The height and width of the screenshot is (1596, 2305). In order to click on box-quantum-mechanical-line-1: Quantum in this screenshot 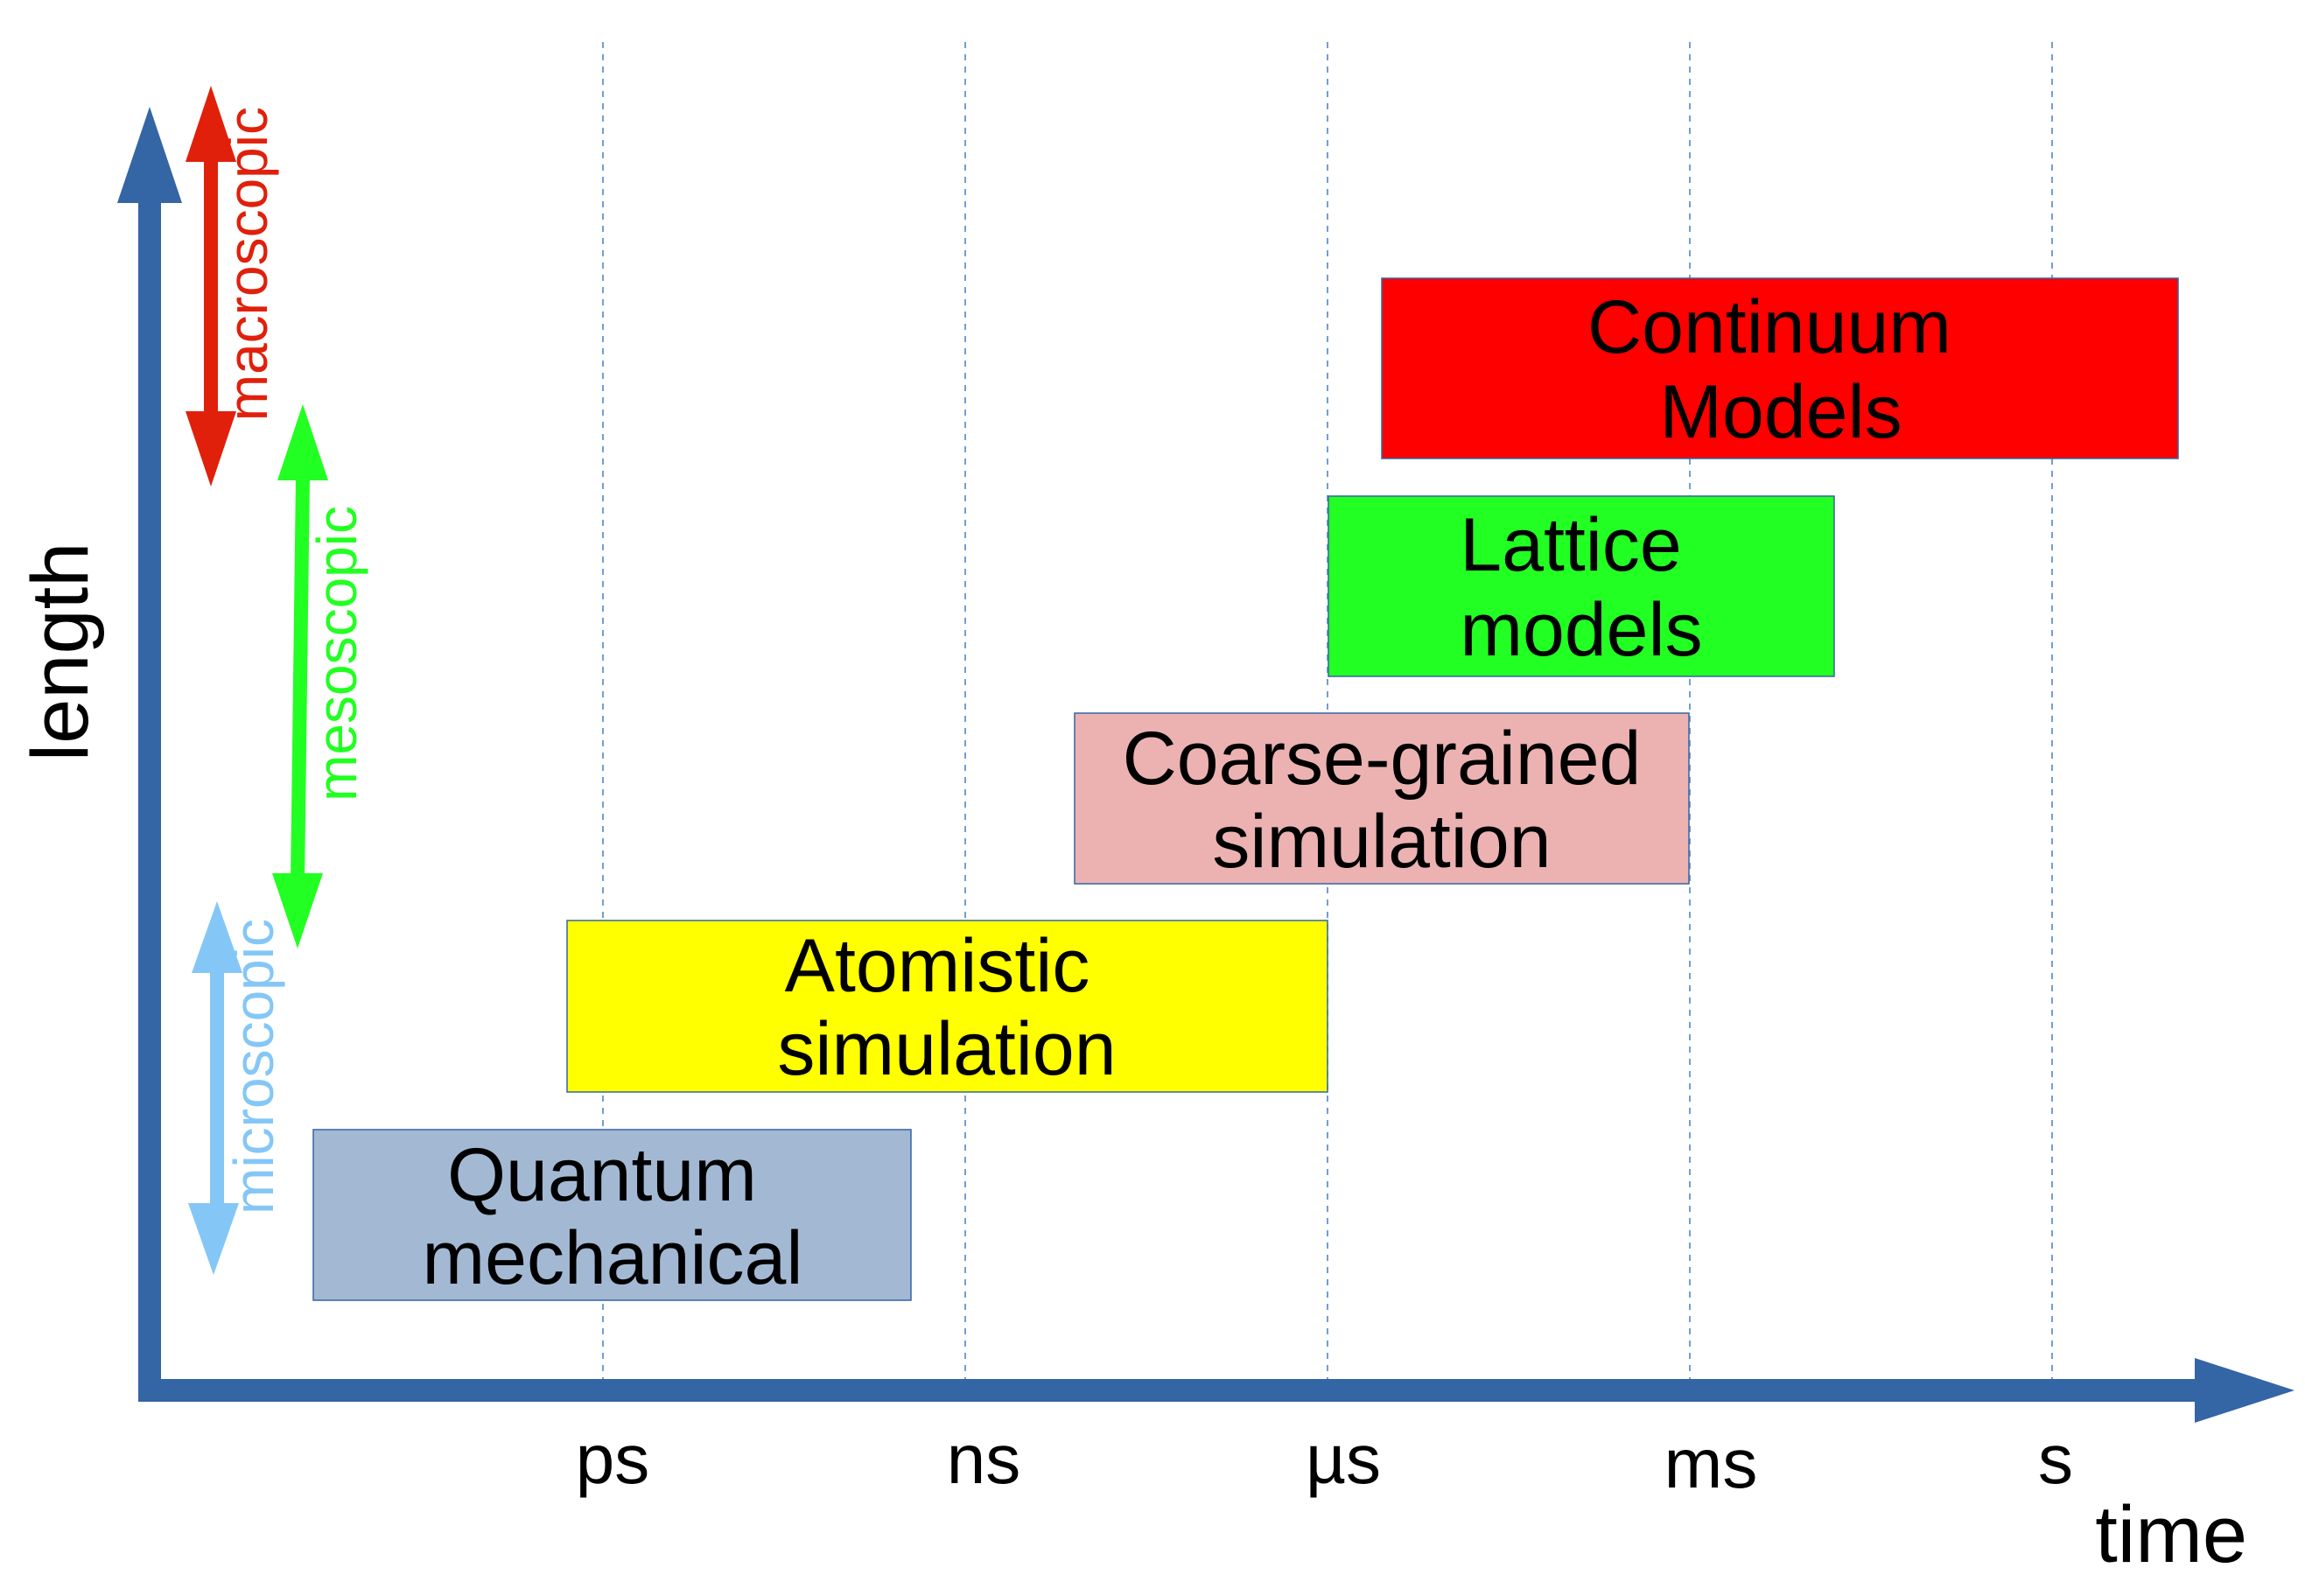, I will do `click(602, 1175)`.